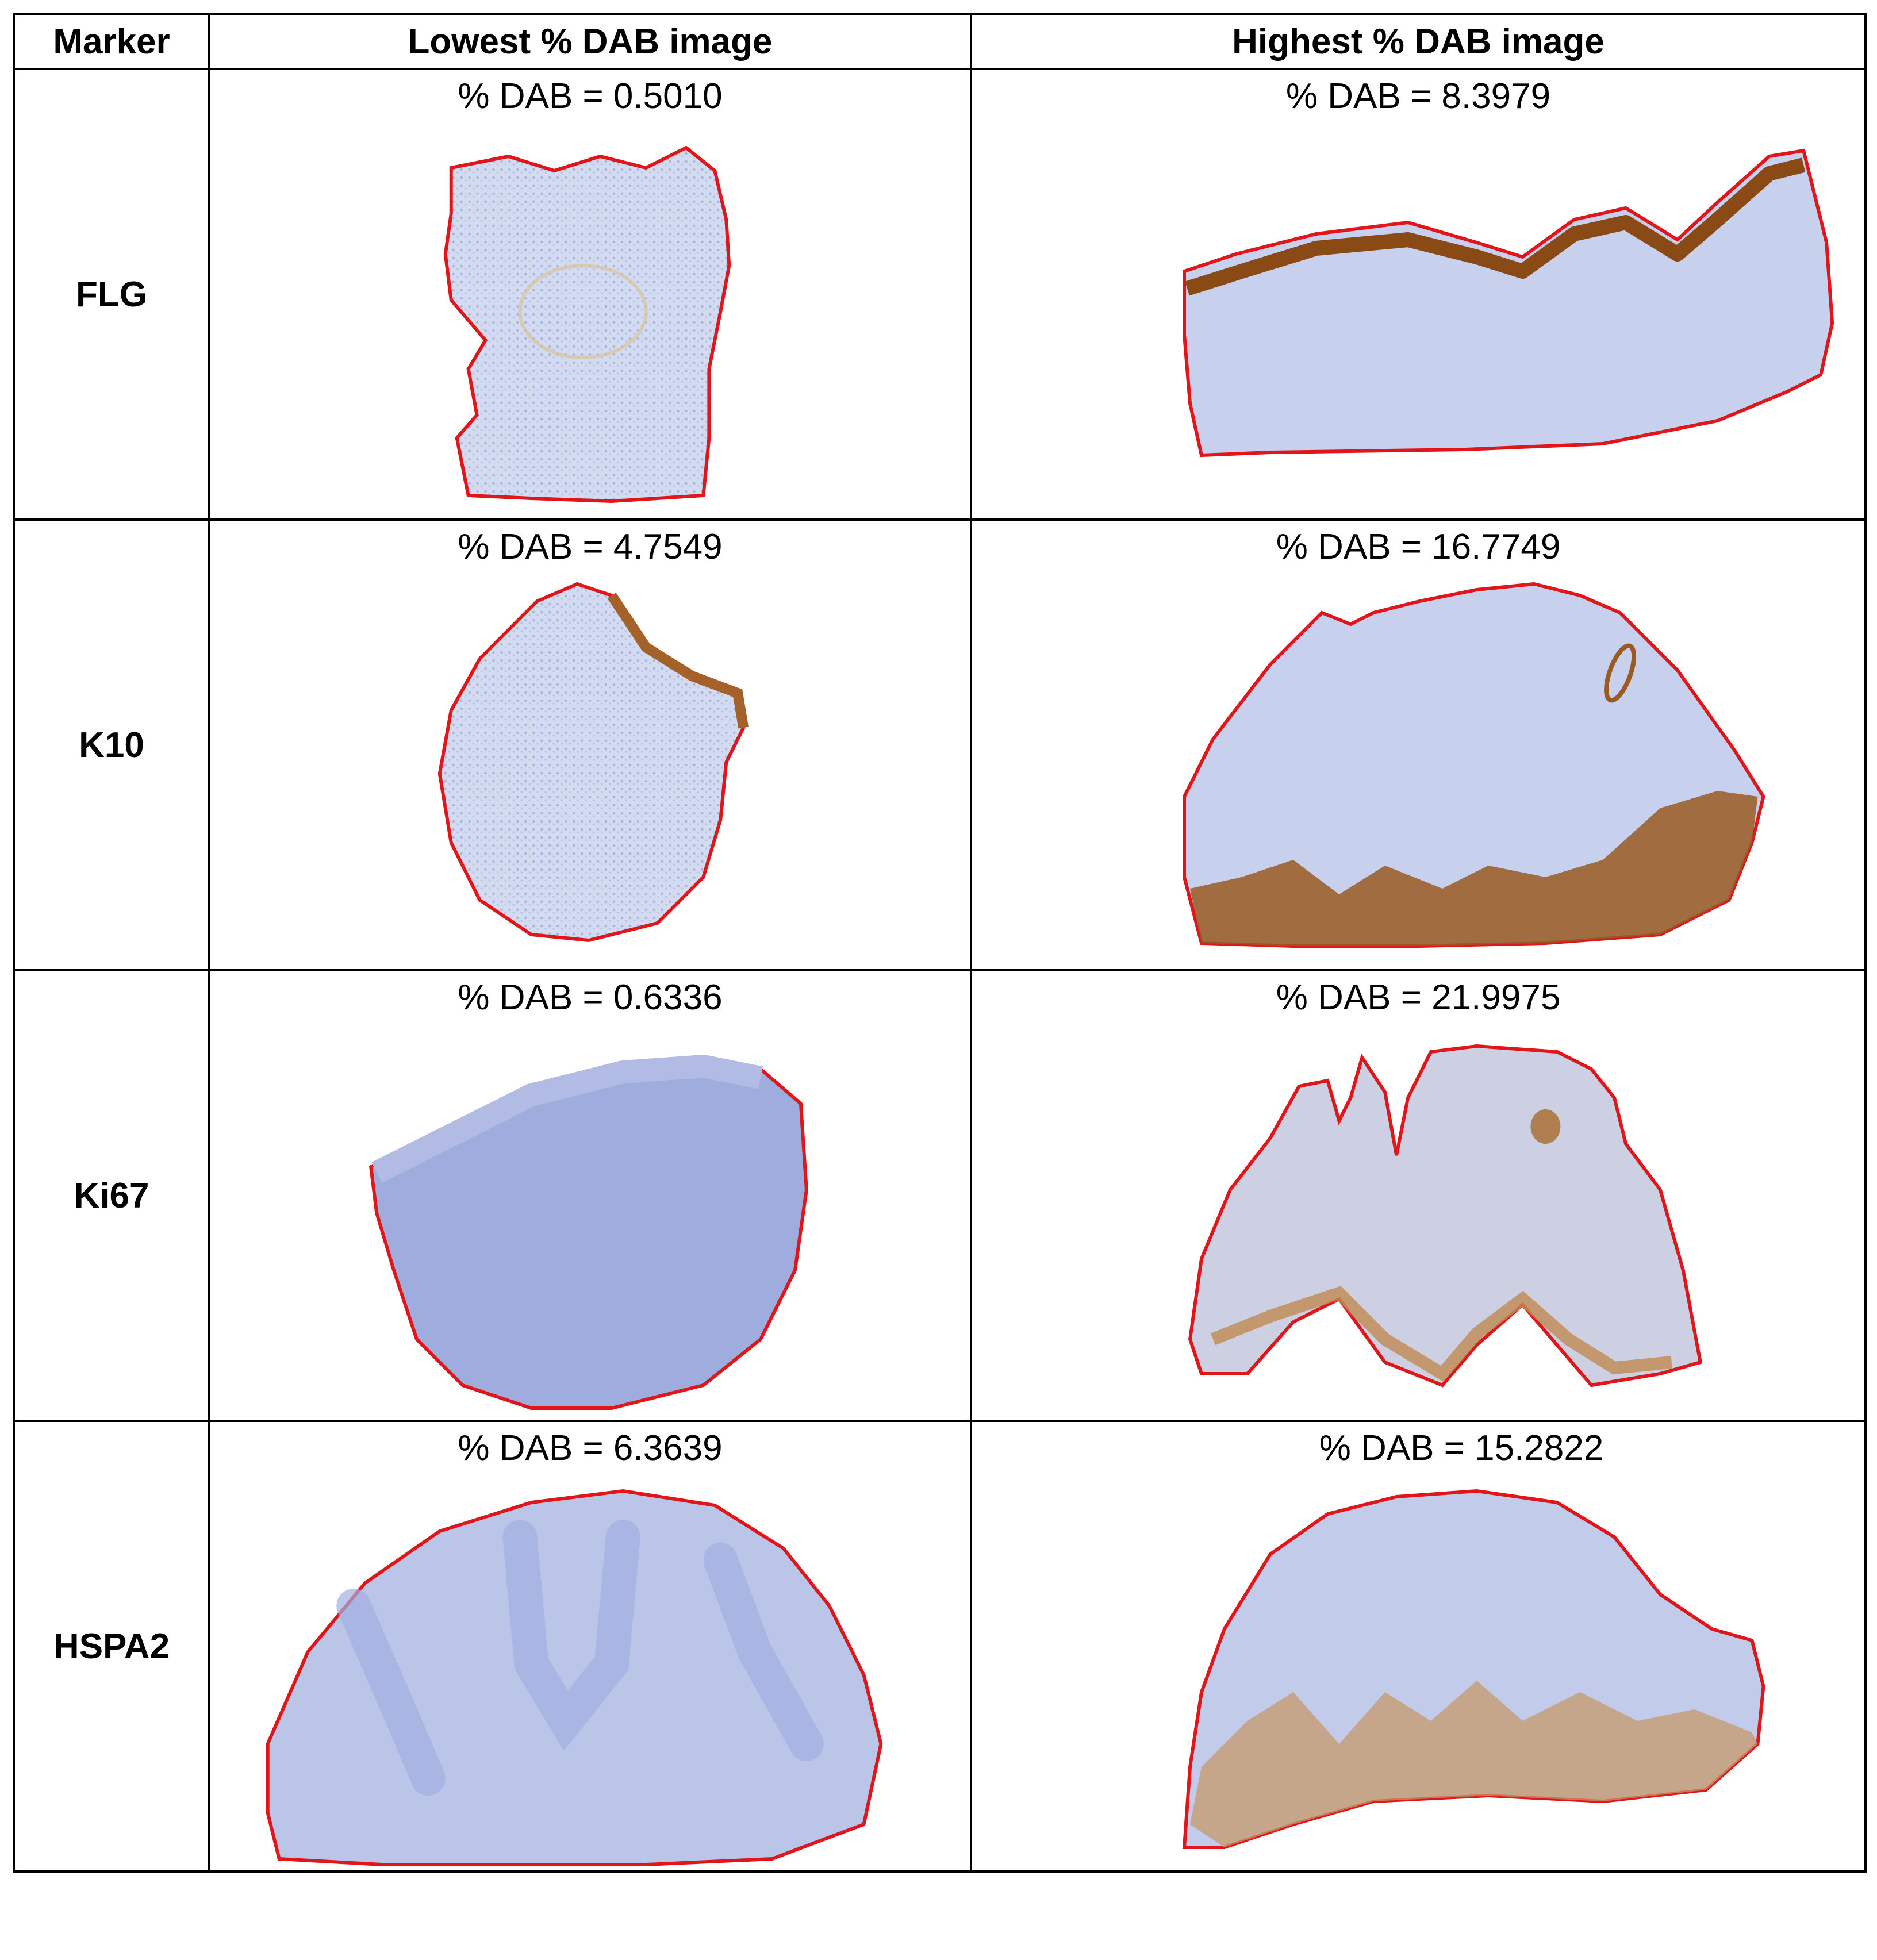  I want to click on highest-dab-cell: % DAB = 15.2822, so click(1418, 1647).